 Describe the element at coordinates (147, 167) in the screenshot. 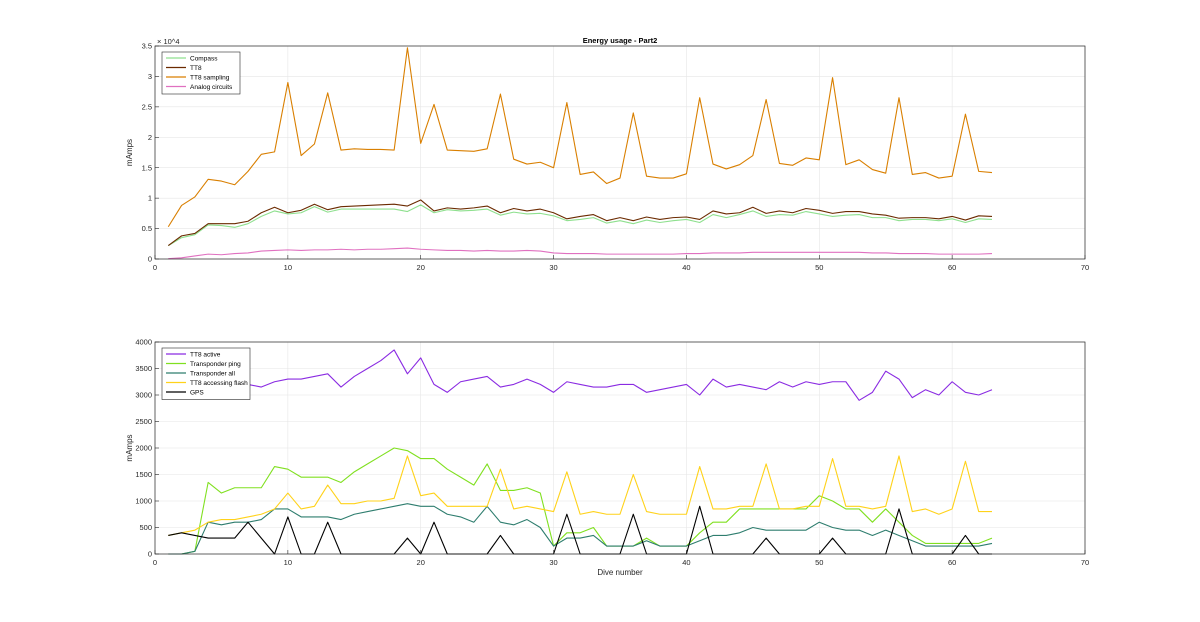

I see `y-tick-label: 1.5` at that location.